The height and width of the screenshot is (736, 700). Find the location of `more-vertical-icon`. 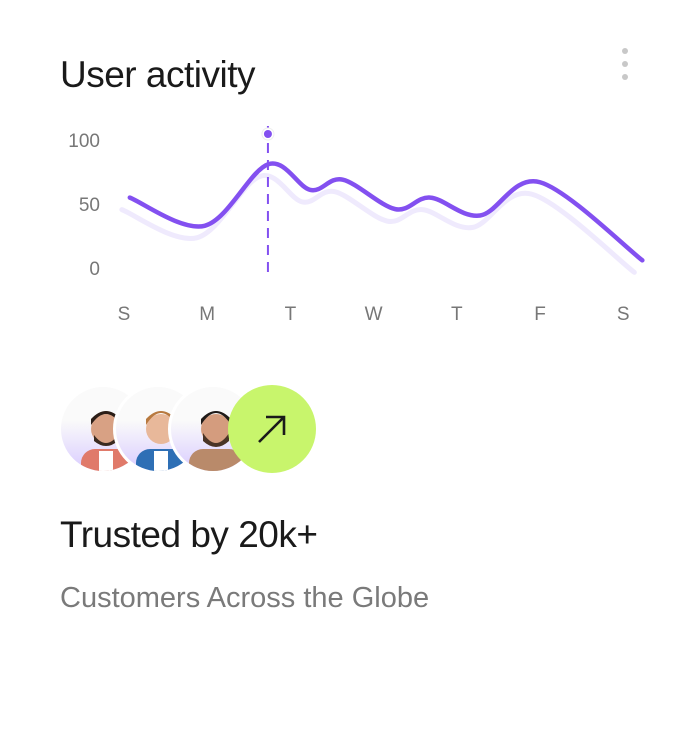

more-vertical-icon is located at coordinates (625, 66).